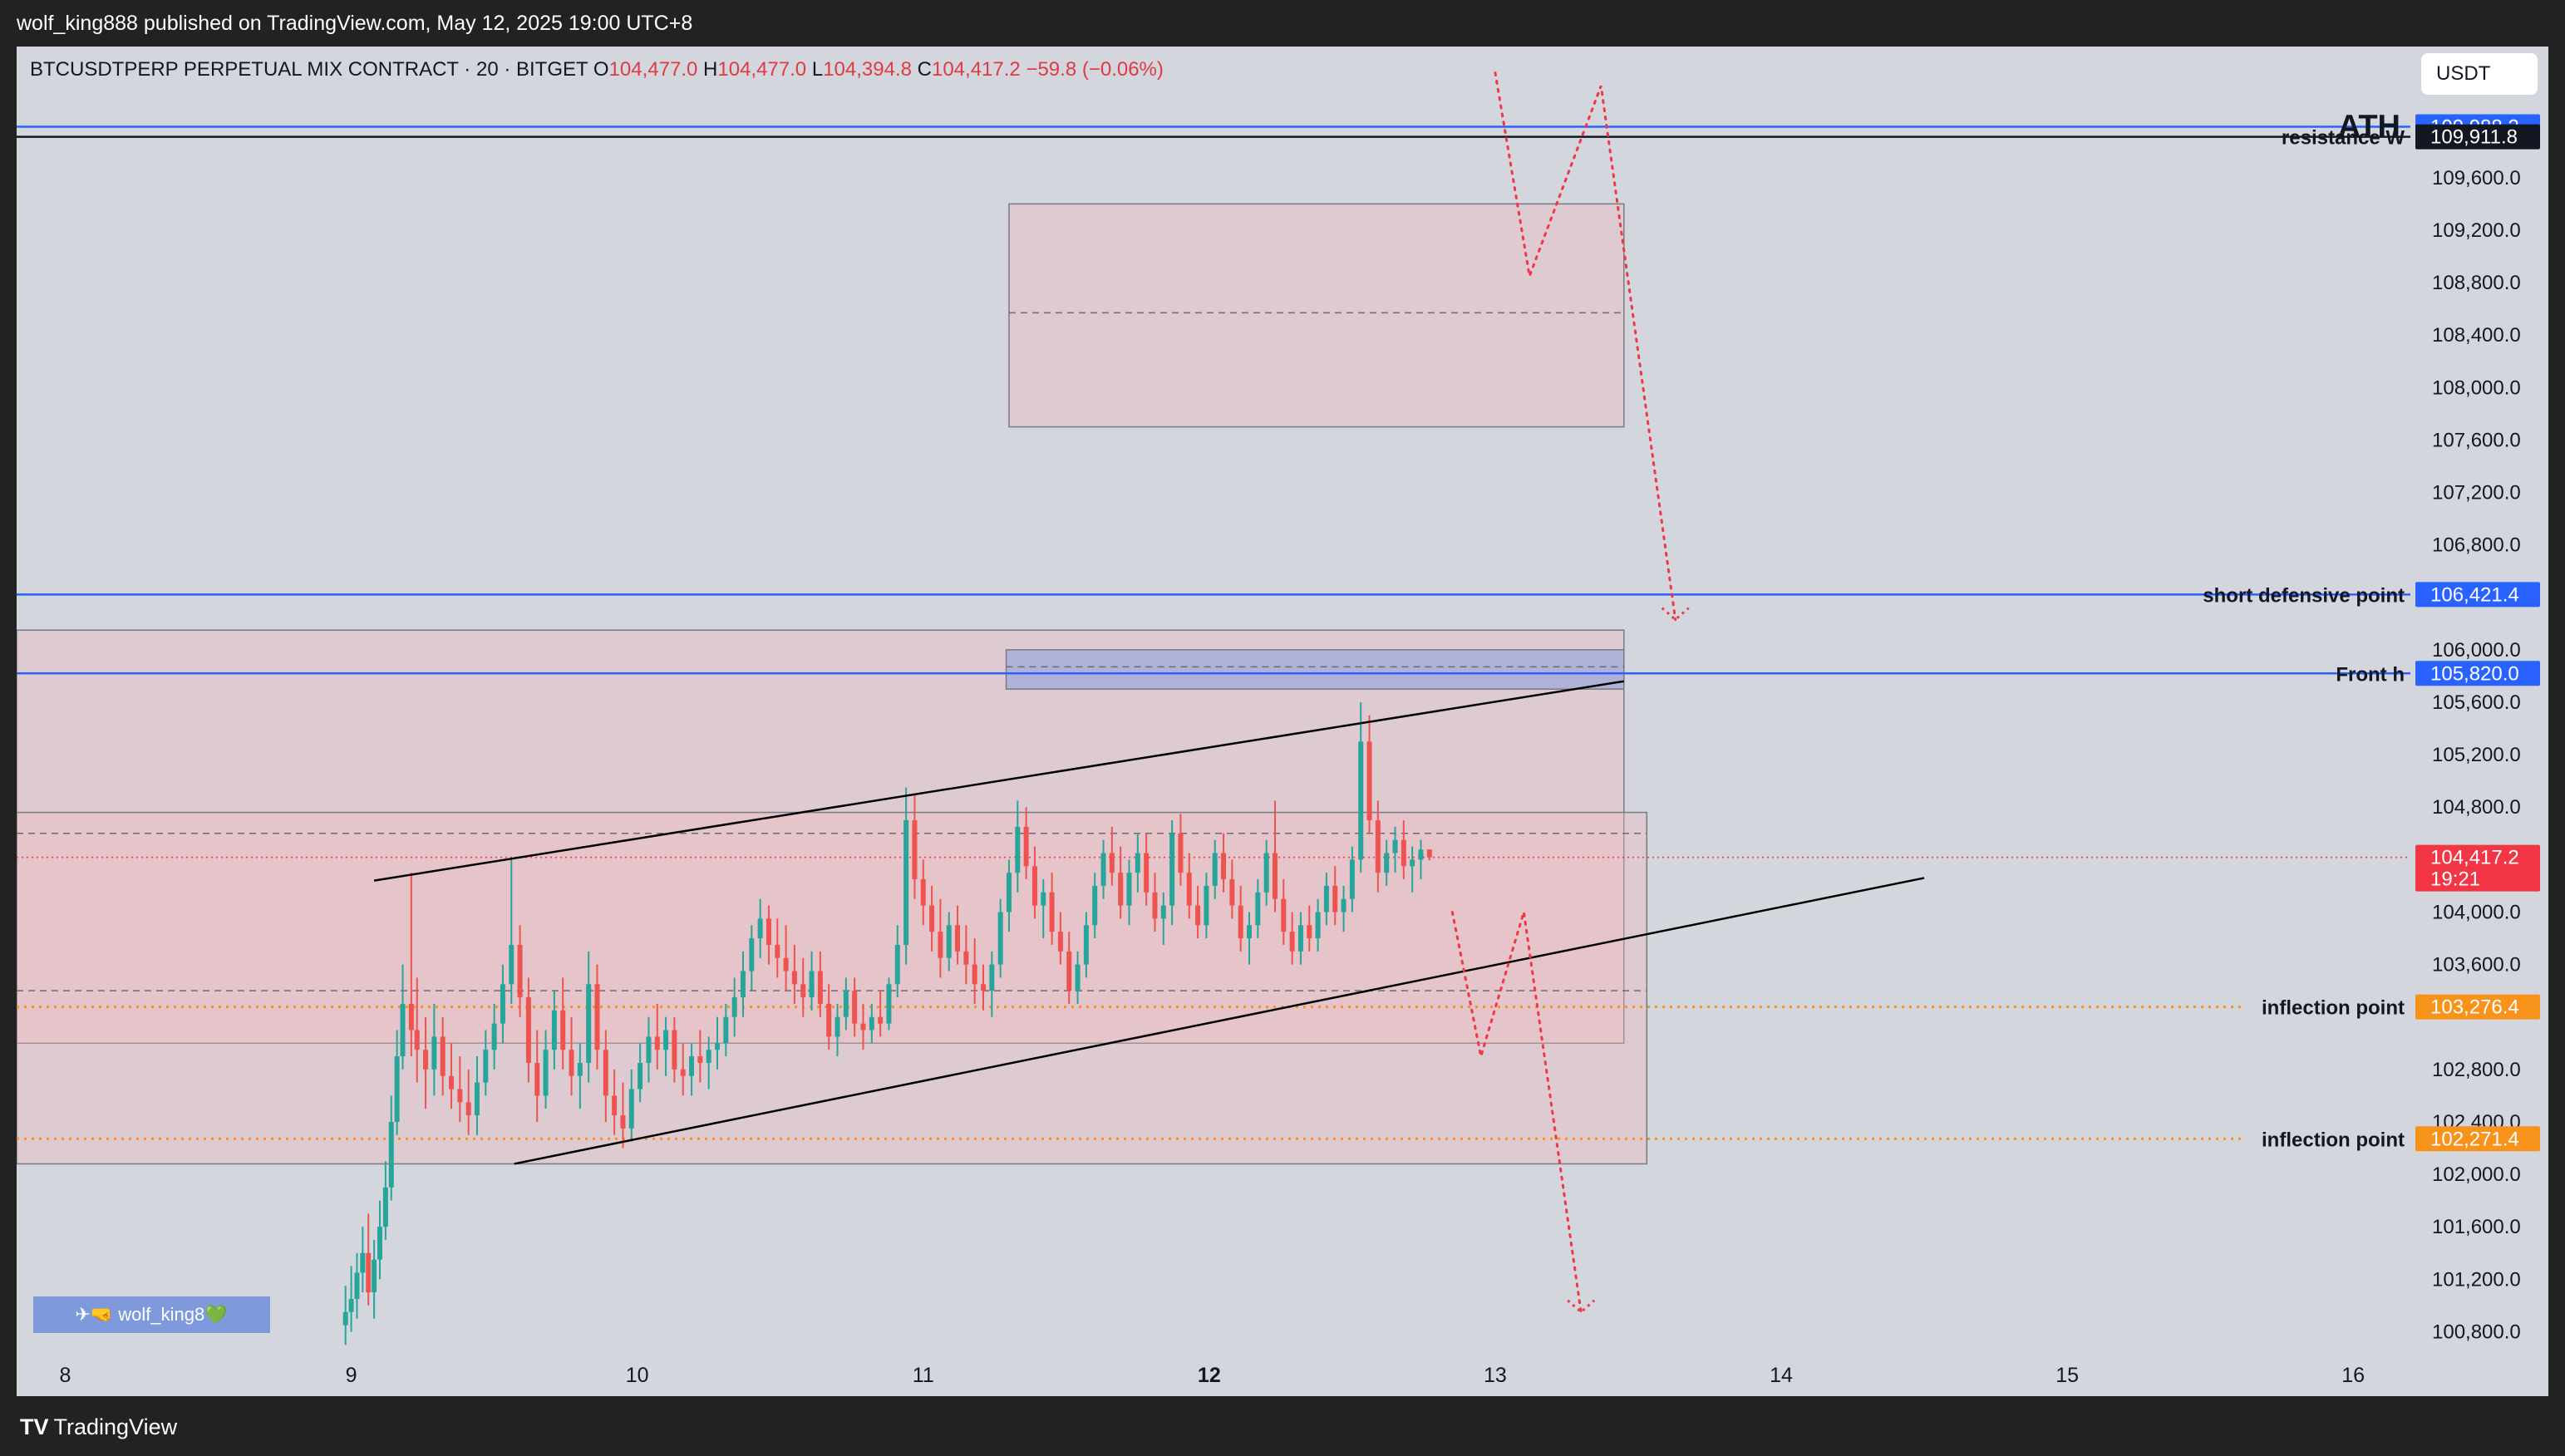 This screenshot has height=1456, width=2565. What do you see at coordinates (98, 1427) in the screenshot?
I see `tradingview-logo: TV TradingView` at bounding box center [98, 1427].